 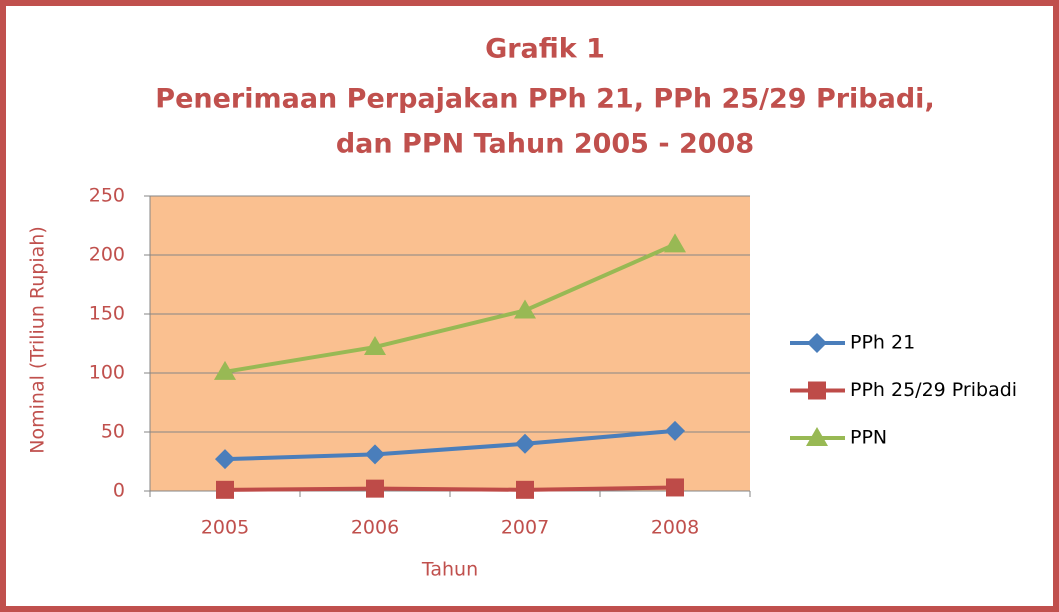 I want to click on y-tick-label: 0, so click(x=119, y=491).